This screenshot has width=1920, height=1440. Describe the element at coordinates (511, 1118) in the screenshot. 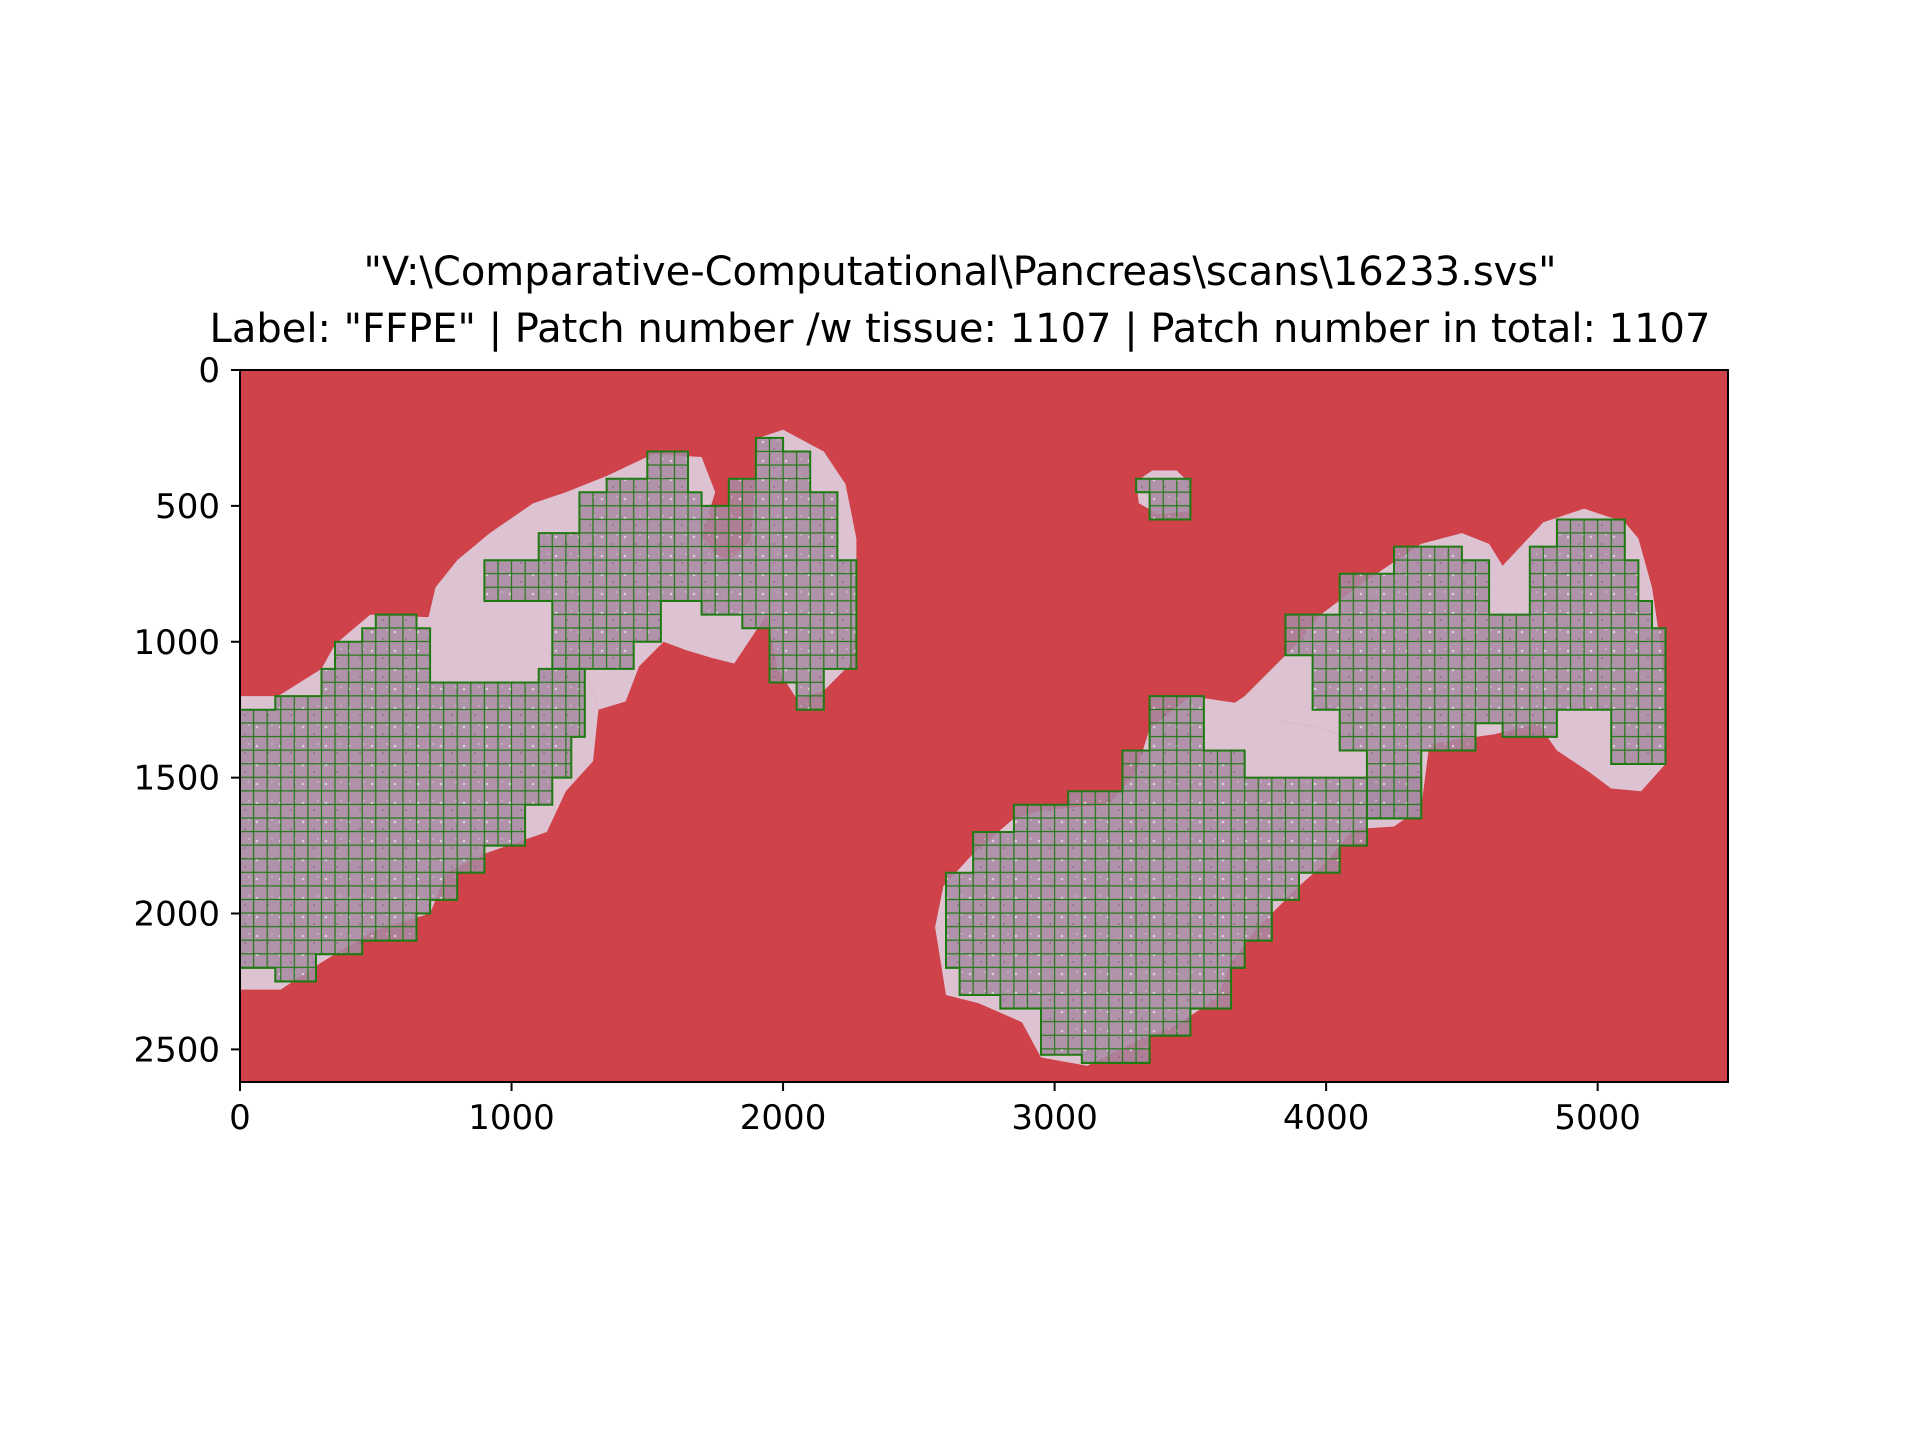

I see `x-tick-label: 1000` at that location.